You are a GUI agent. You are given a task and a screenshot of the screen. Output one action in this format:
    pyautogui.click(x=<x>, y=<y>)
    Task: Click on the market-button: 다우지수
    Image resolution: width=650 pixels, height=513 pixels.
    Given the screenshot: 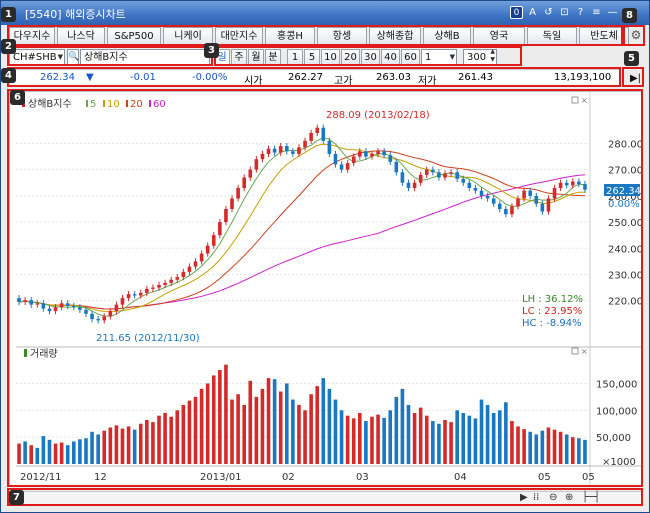 What is the action you would take?
    pyautogui.click(x=32, y=36)
    